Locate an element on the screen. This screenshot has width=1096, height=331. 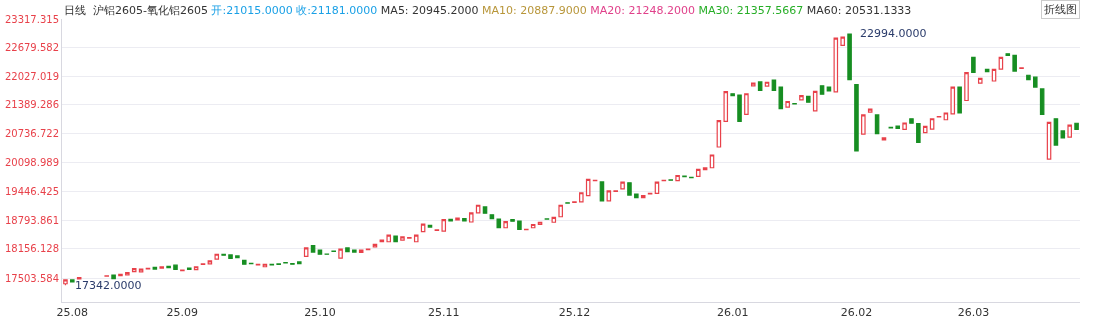
y-tick-label: 20736.722 is located at coordinates (31, 134).